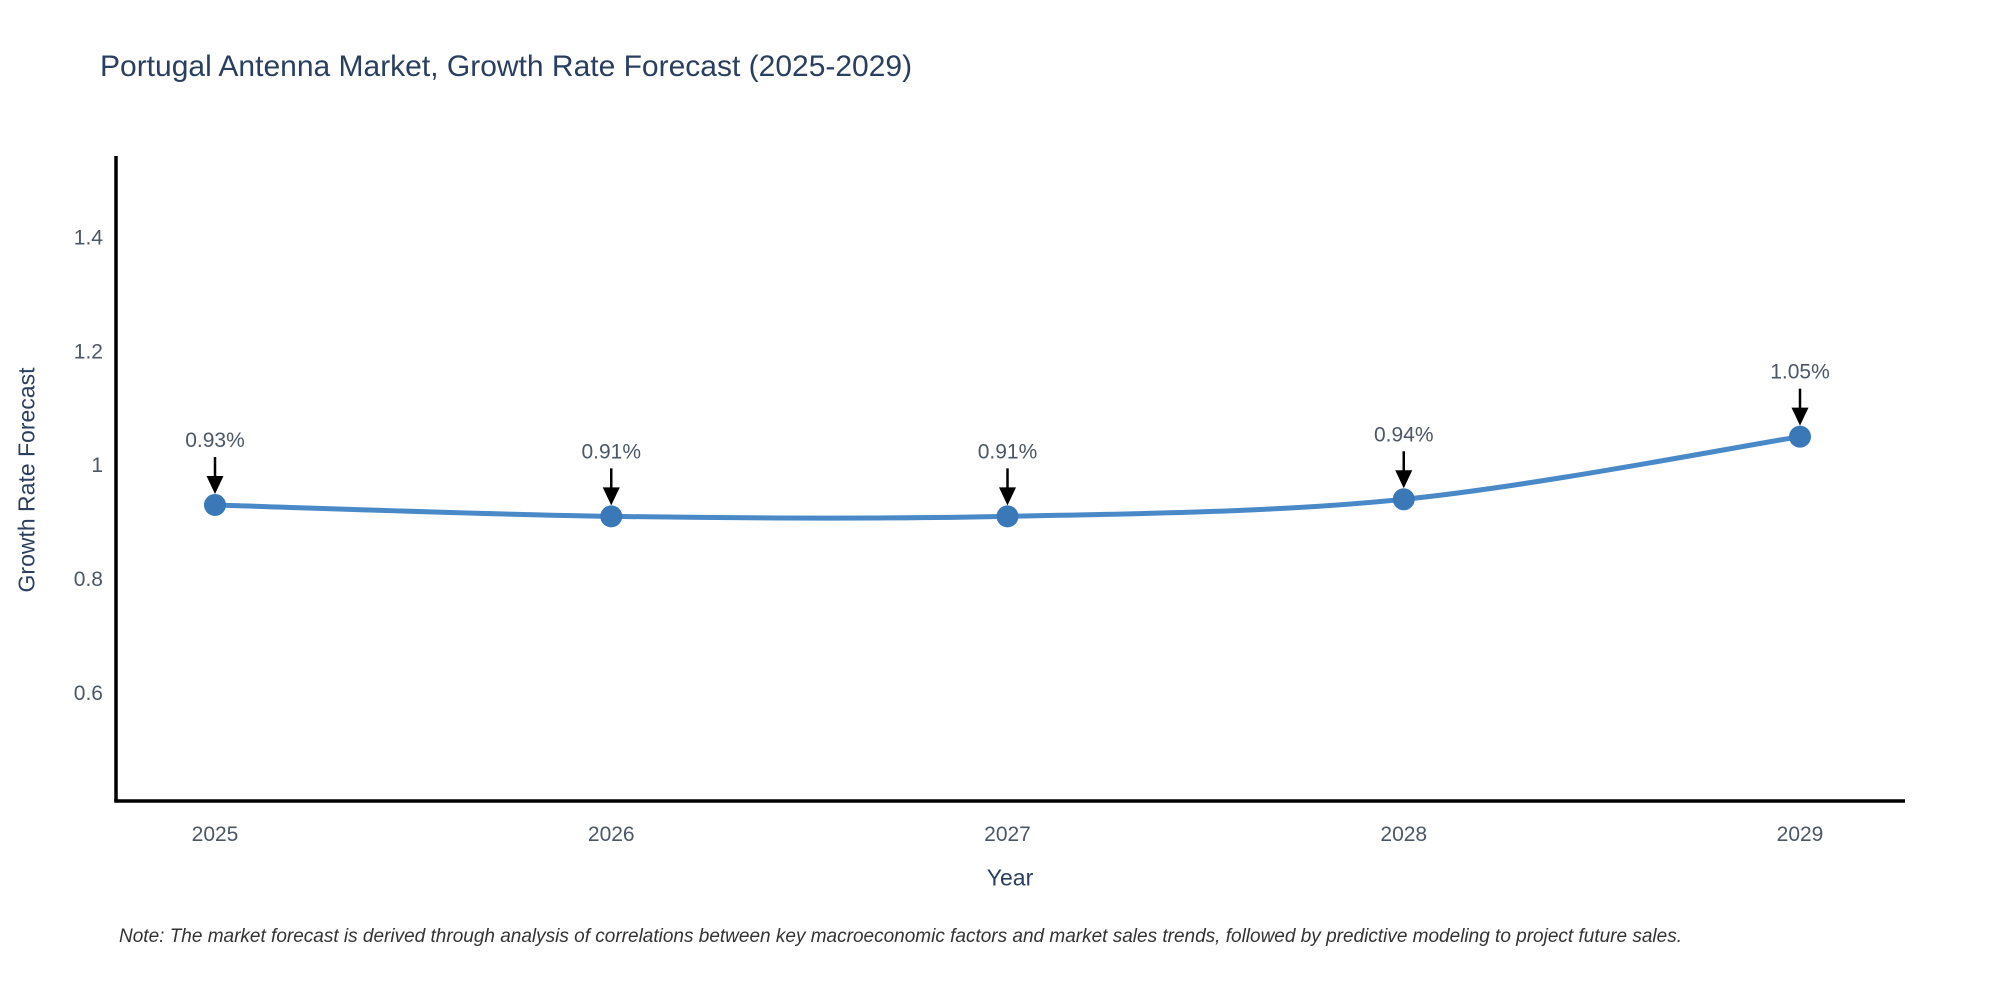 The height and width of the screenshot is (1000, 2000). I want to click on y-tick-label: 1, so click(97, 465).